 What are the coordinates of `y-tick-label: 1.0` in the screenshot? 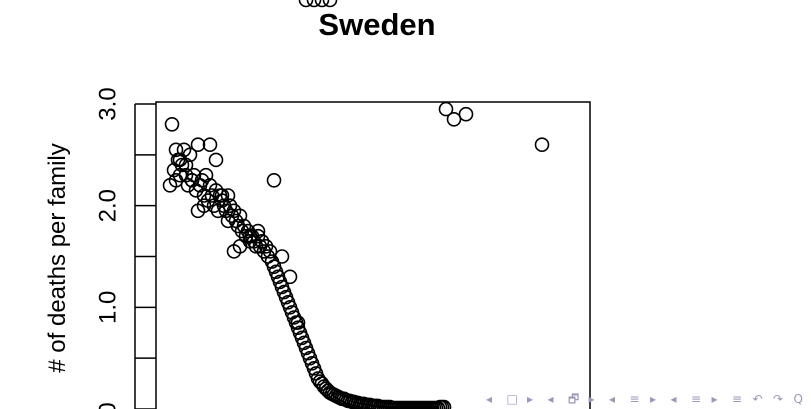 It's located at (107, 307).